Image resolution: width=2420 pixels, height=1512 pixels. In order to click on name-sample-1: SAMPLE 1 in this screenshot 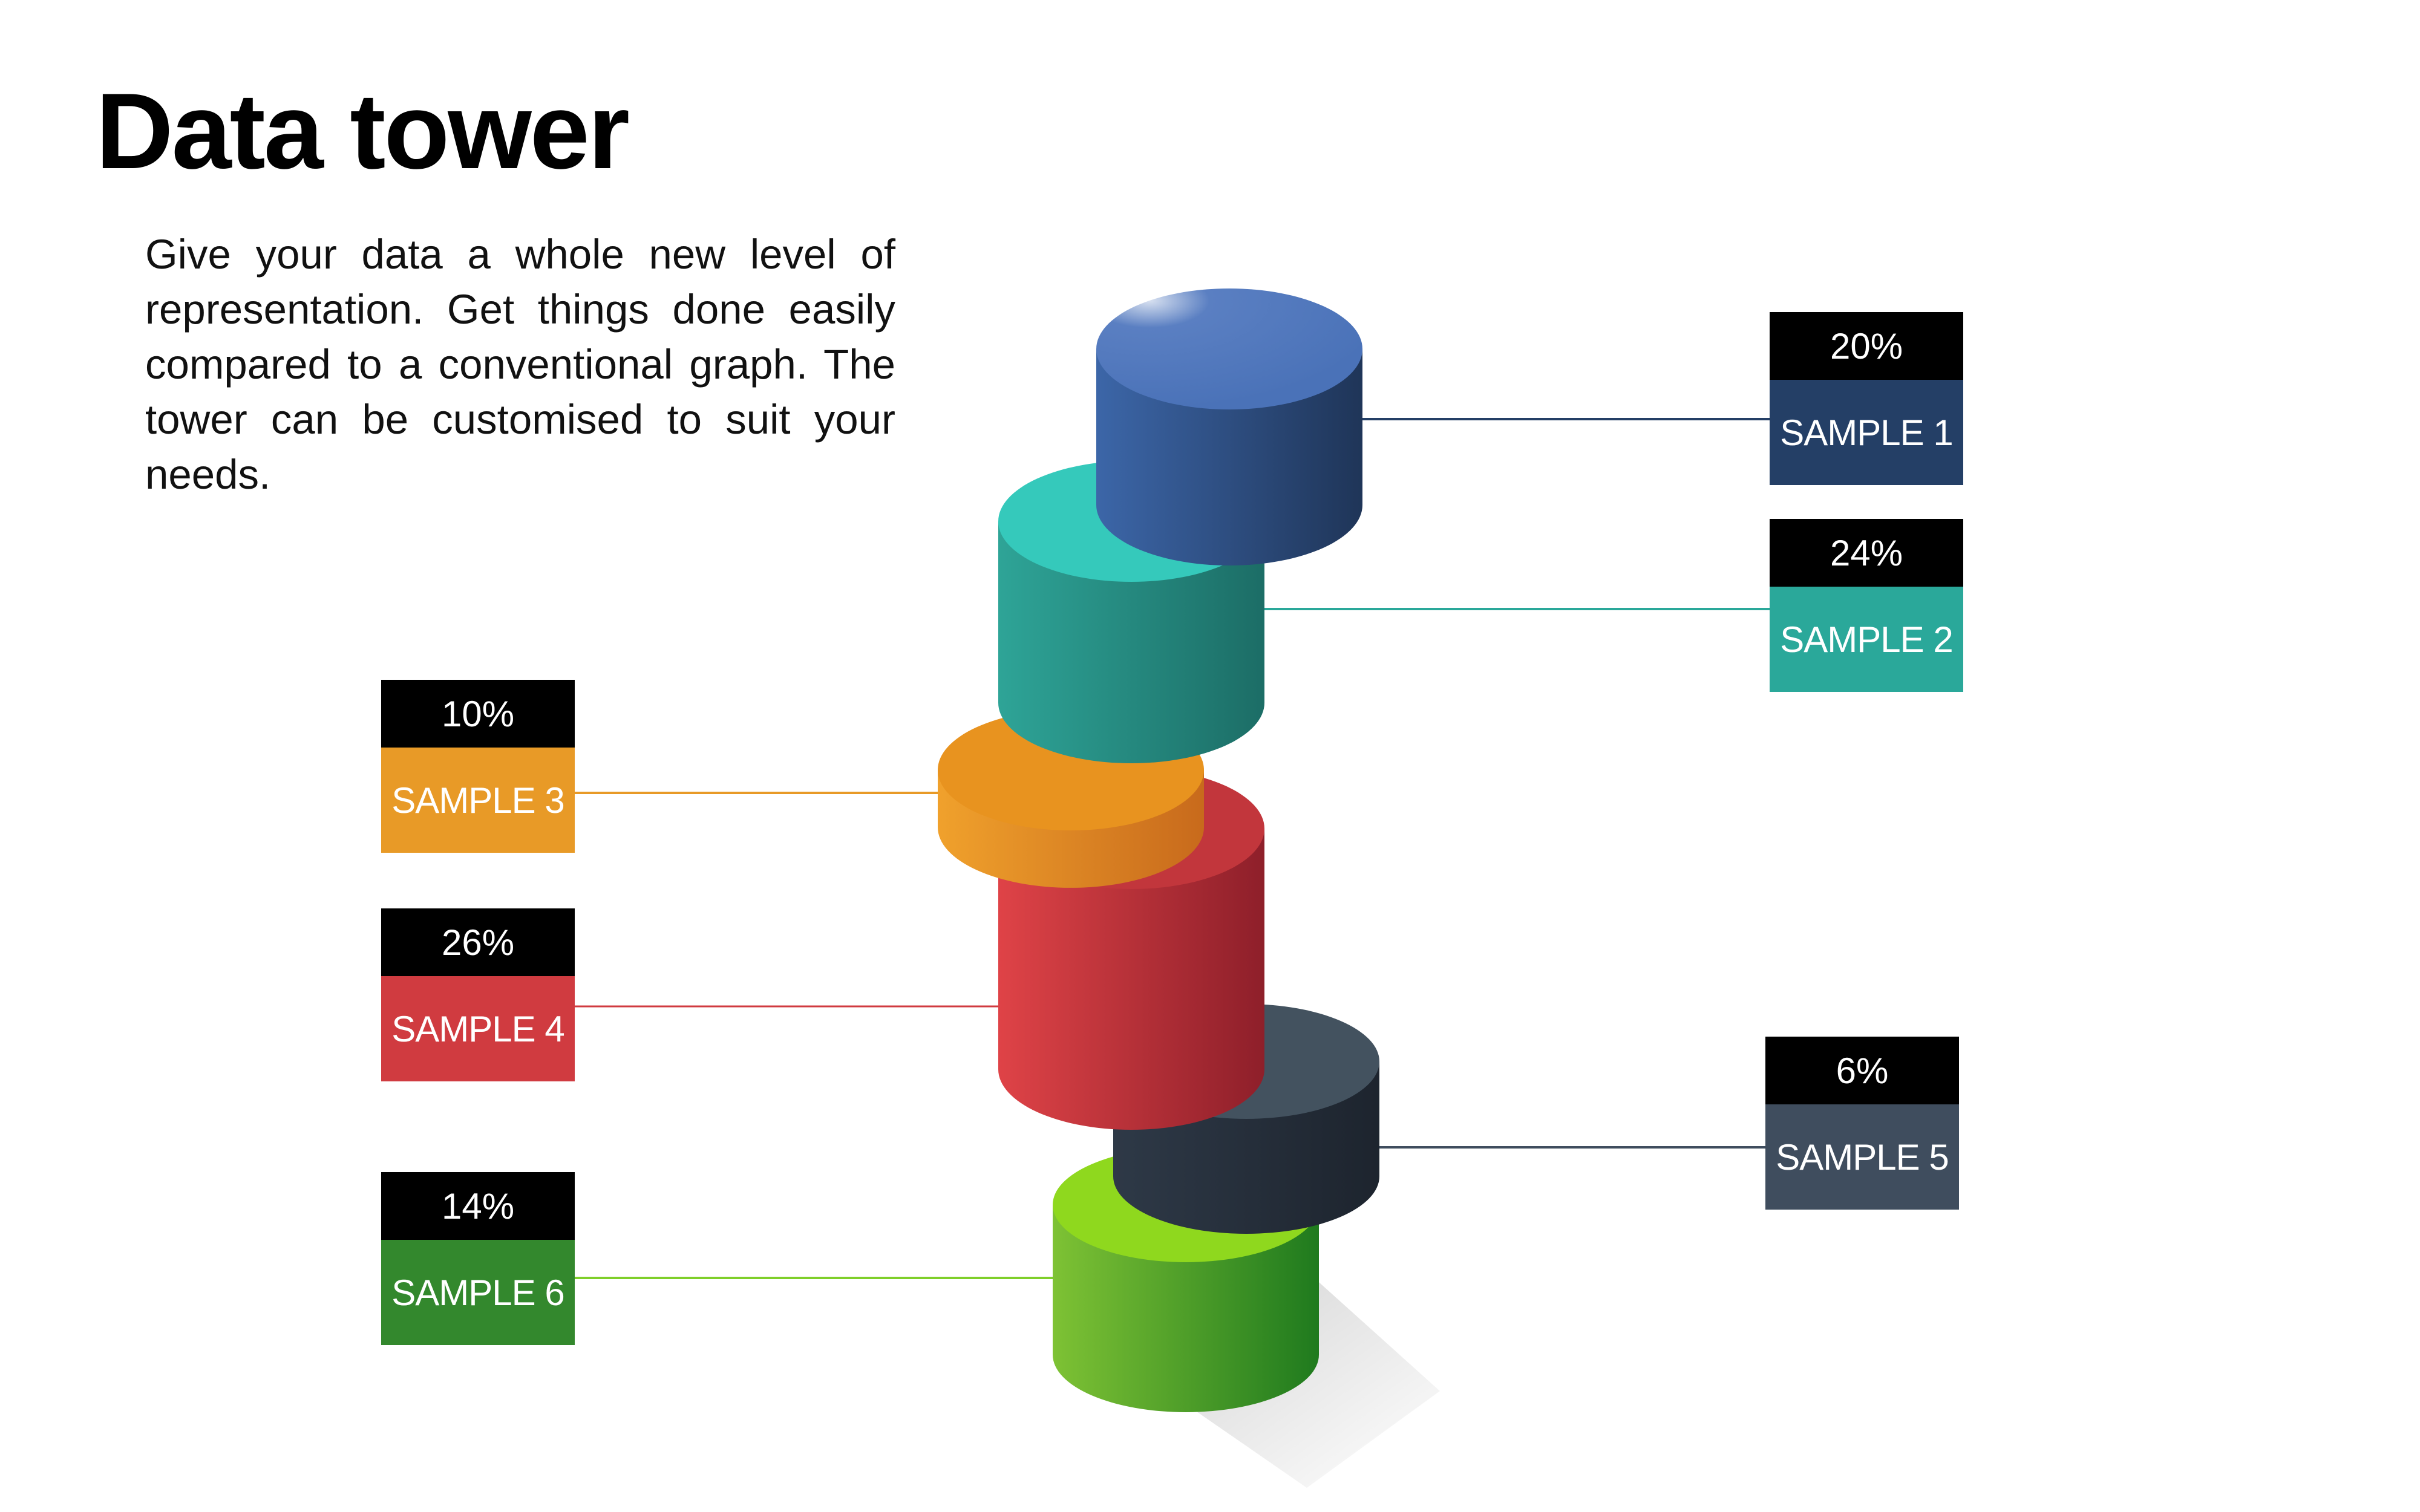, I will do `click(1866, 433)`.